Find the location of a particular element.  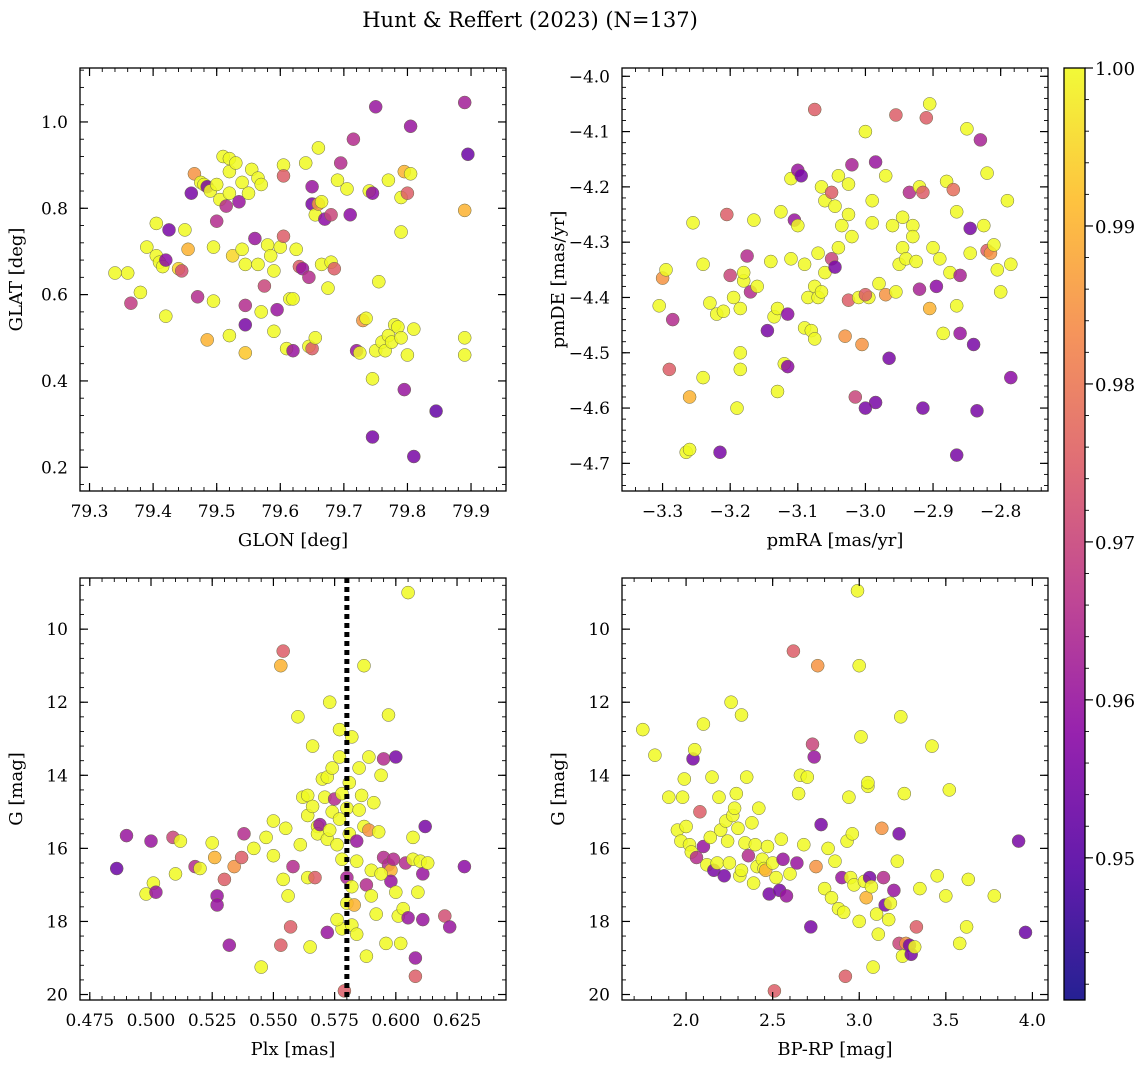

x-tick-label: 79.8 is located at coordinates (408, 512).